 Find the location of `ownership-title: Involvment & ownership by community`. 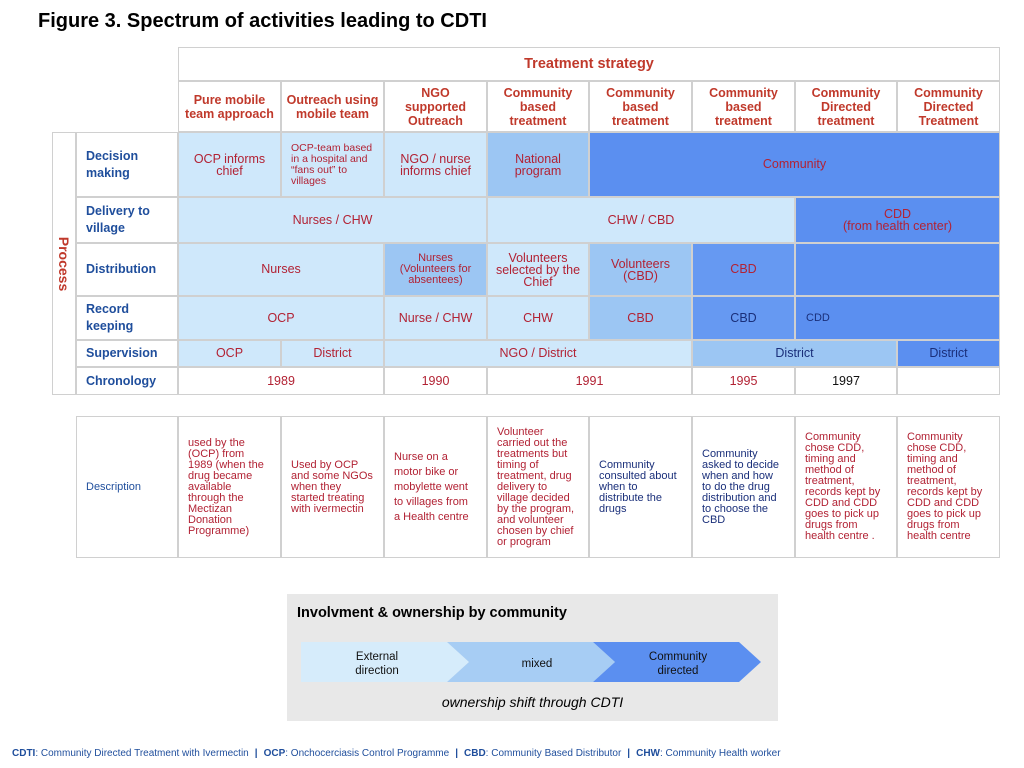

ownership-title: Involvment & ownership by community is located at coordinates (432, 613).